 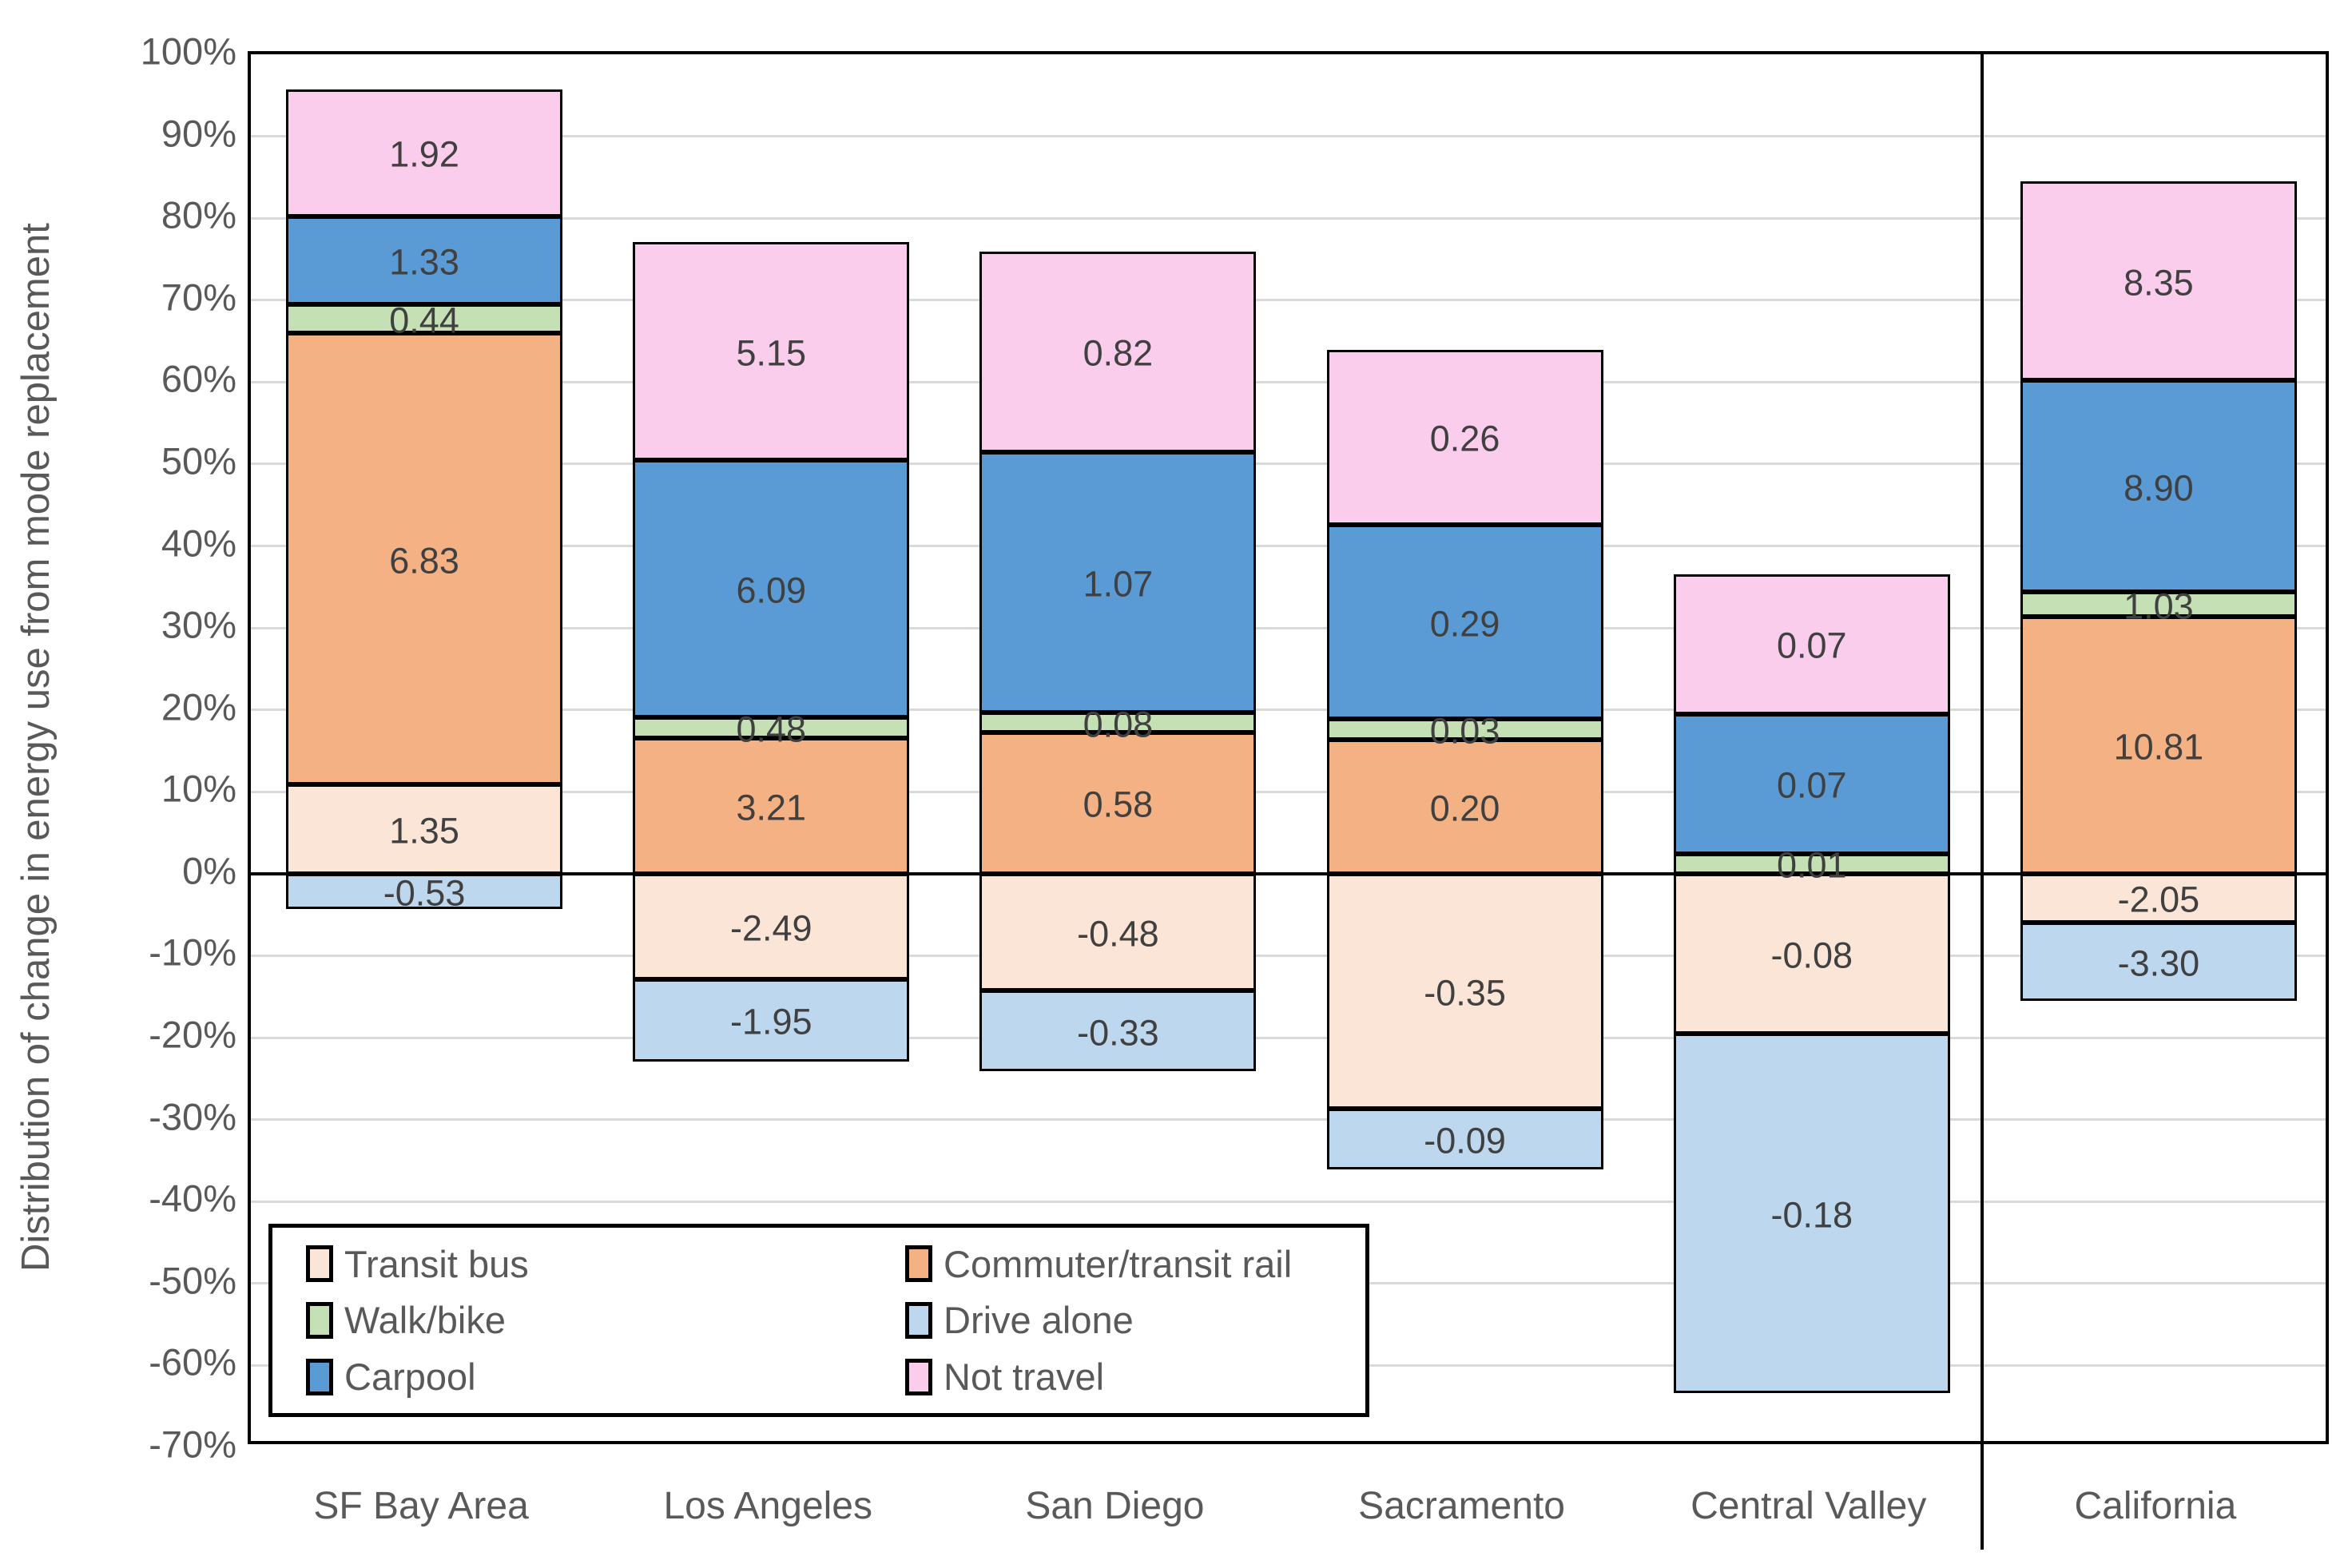 I want to click on legend-item-commuter-transit-rail: Commuter/transit rail, so click(x=1135, y=1264).